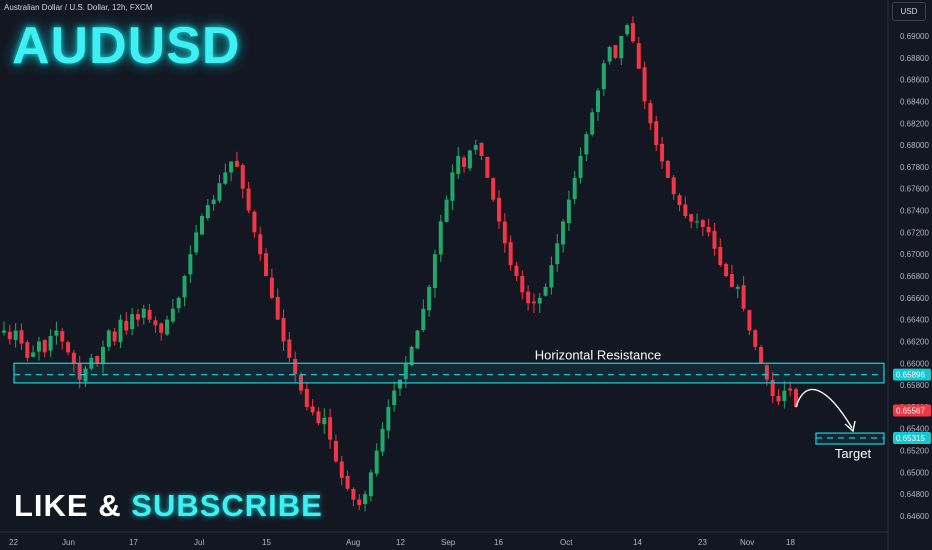  I want to click on x-tick-label: Nov, so click(747, 542).